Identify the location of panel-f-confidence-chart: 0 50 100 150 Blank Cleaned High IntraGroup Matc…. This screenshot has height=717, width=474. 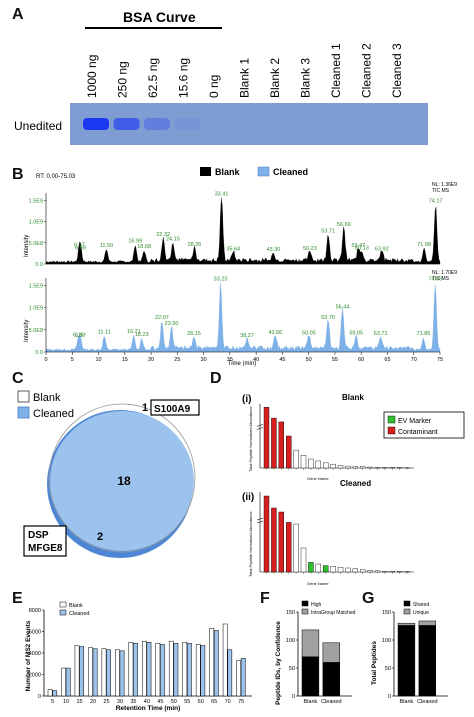
(315, 652).